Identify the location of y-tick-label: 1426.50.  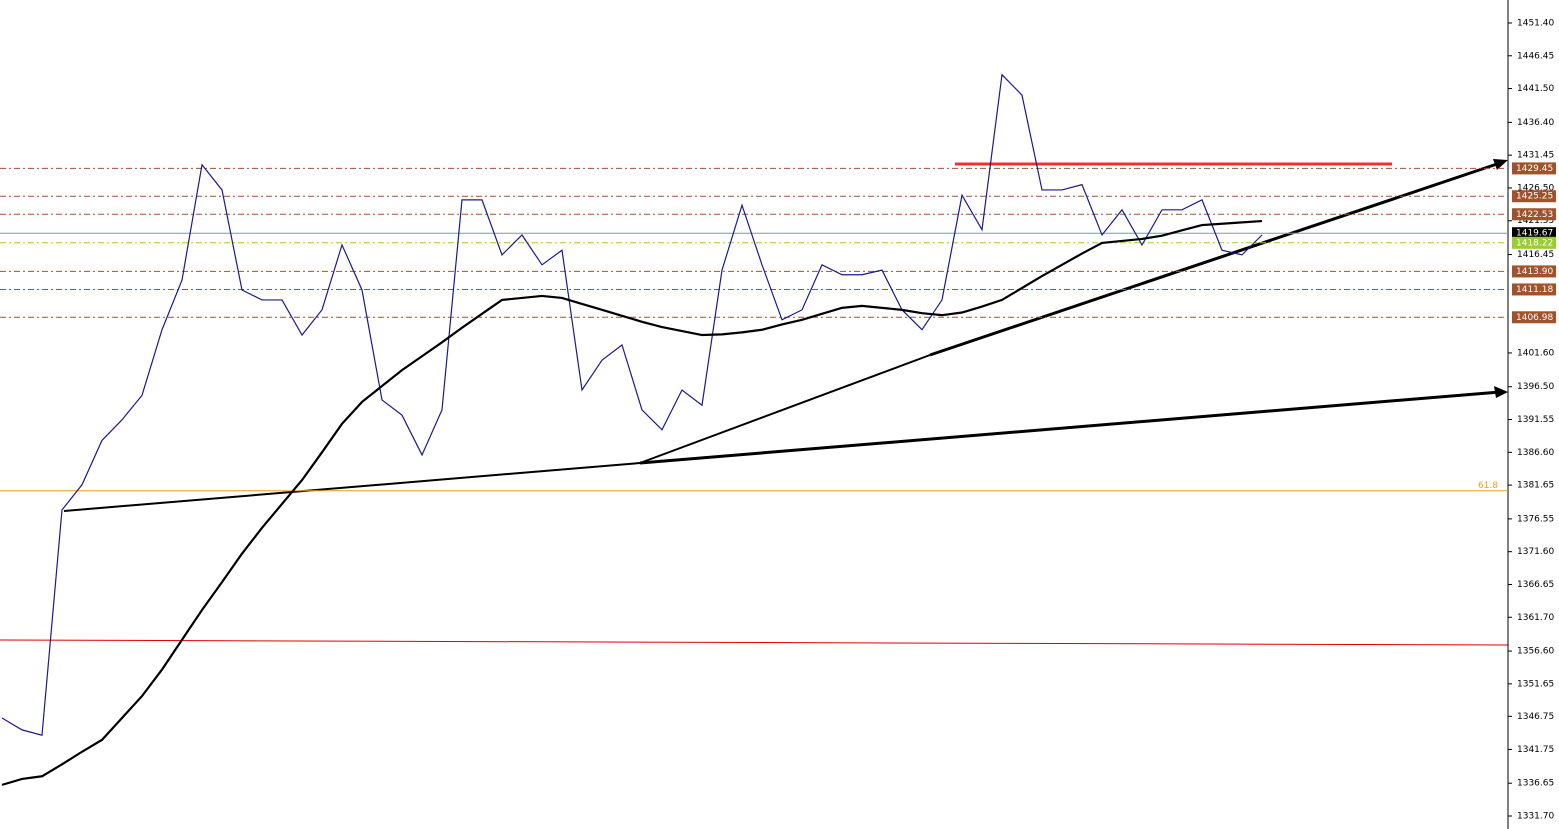
(1535, 188).